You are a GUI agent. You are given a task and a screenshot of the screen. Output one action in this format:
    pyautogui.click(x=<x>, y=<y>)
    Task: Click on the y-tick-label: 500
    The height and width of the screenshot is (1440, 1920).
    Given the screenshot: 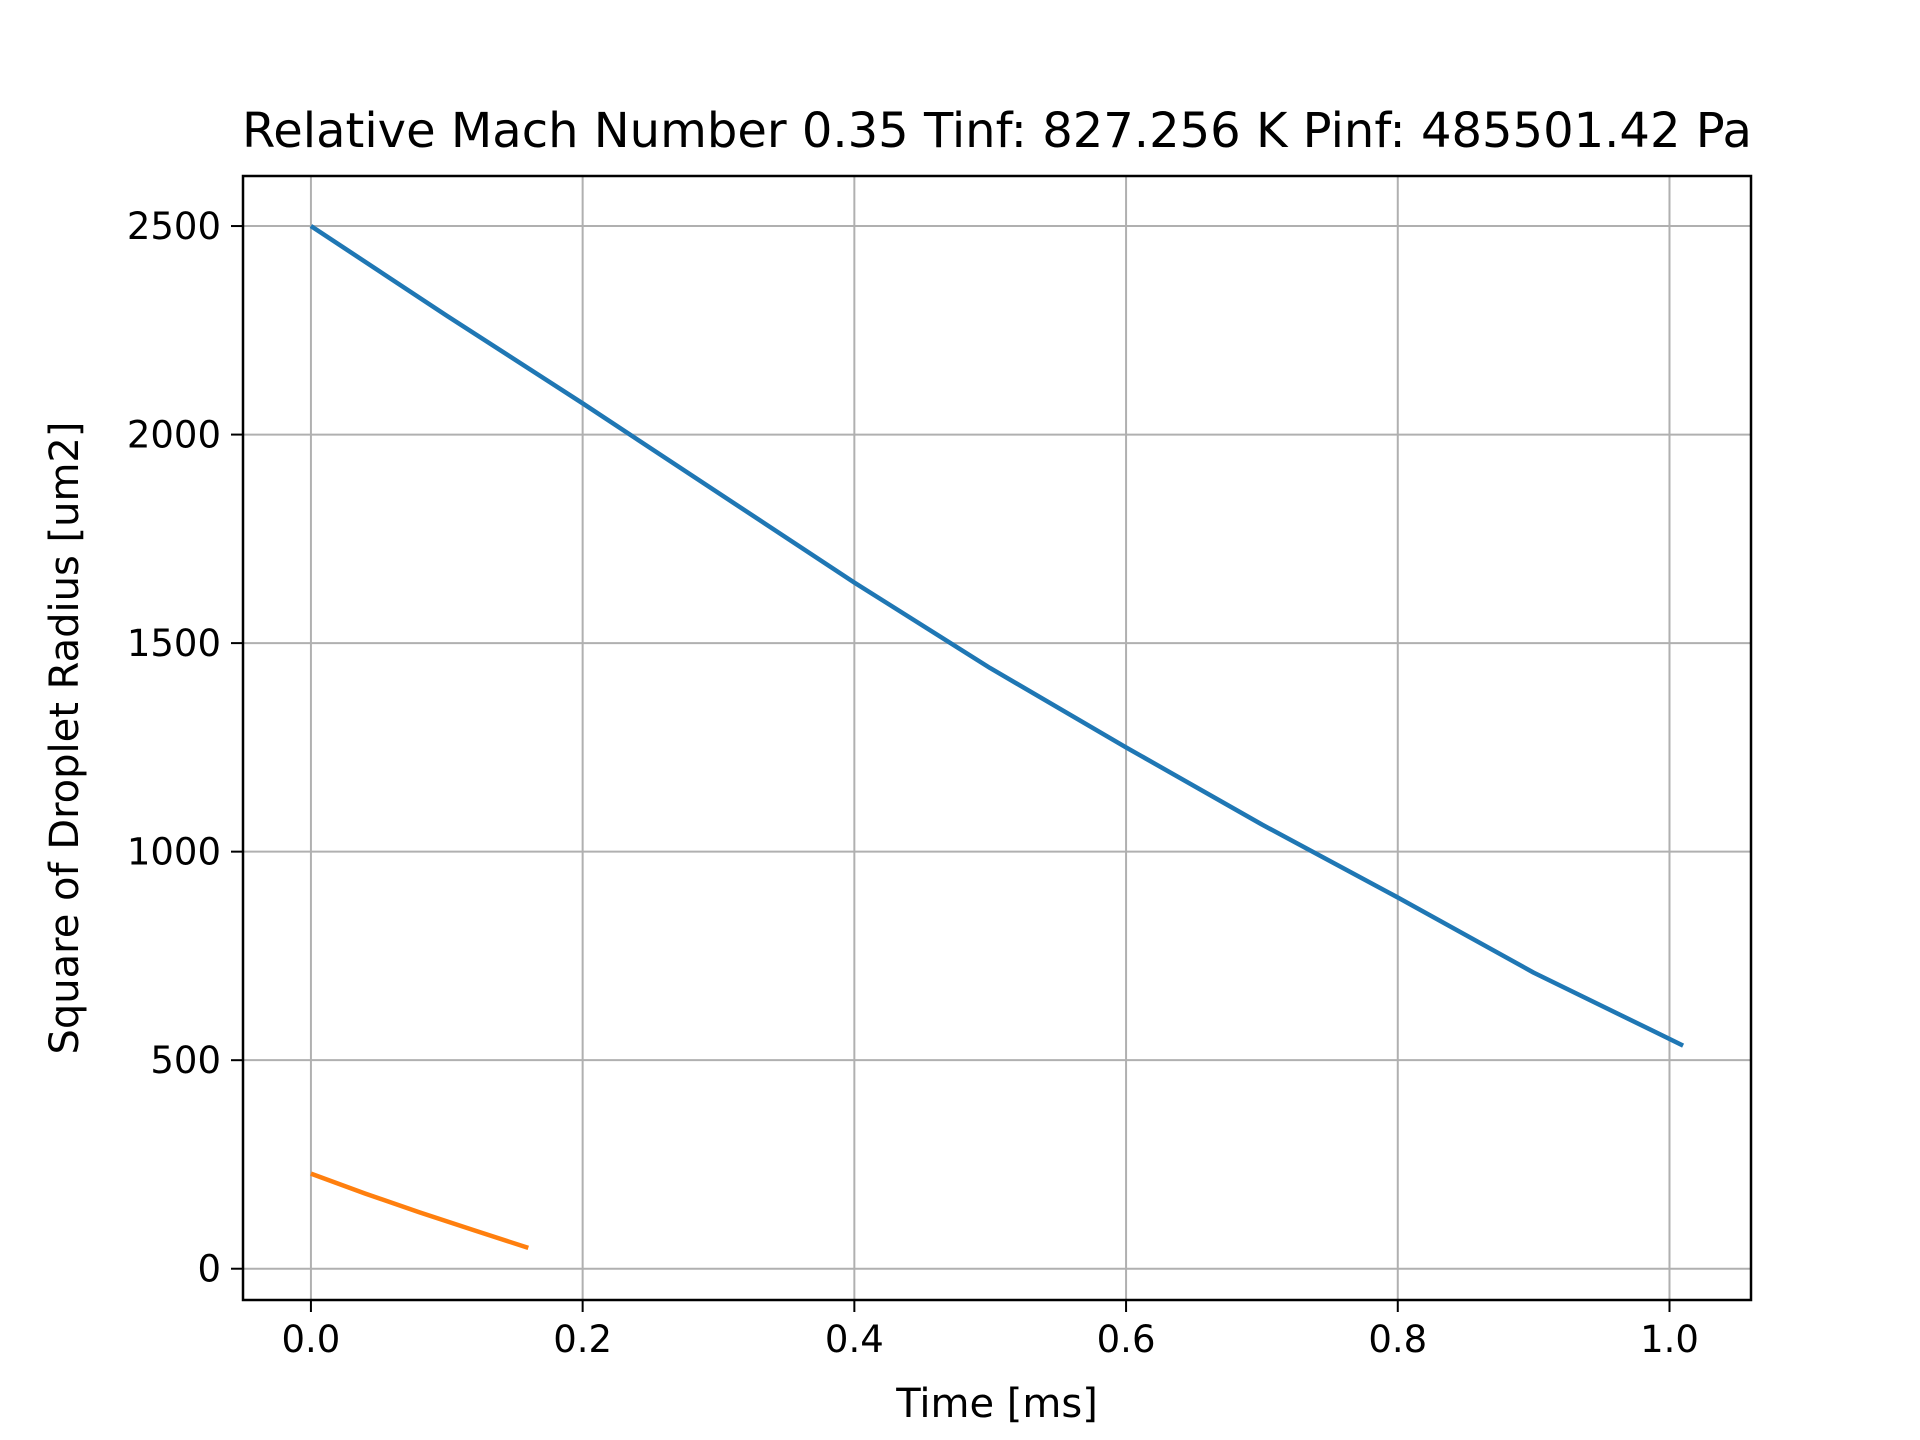 What is the action you would take?
    pyautogui.click(x=185, y=1060)
    